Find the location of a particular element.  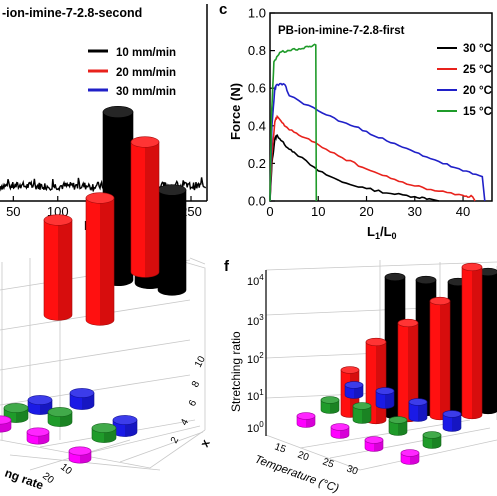

panel-c-ytick-label: 0.4 is located at coordinates (257, 125).